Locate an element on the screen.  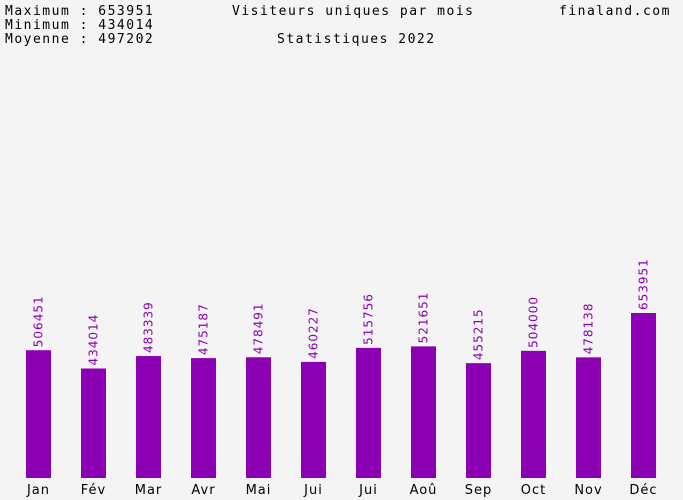
month-label-9: Sep is located at coordinates (479, 490).